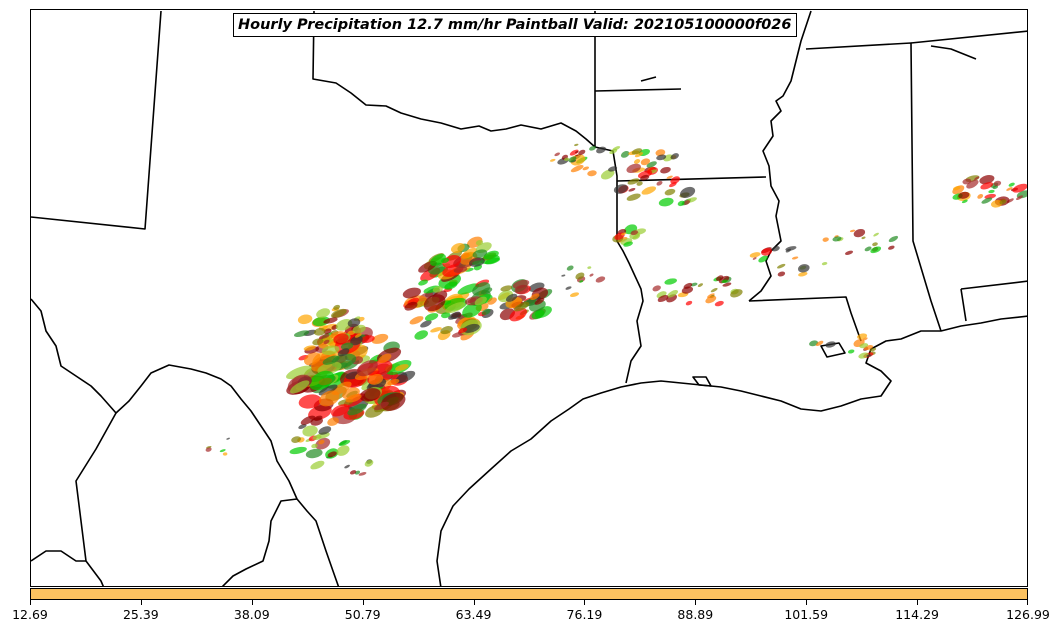  Describe the element at coordinates (780, 156) in the screenshot. I see `mississippi-river` at that location.